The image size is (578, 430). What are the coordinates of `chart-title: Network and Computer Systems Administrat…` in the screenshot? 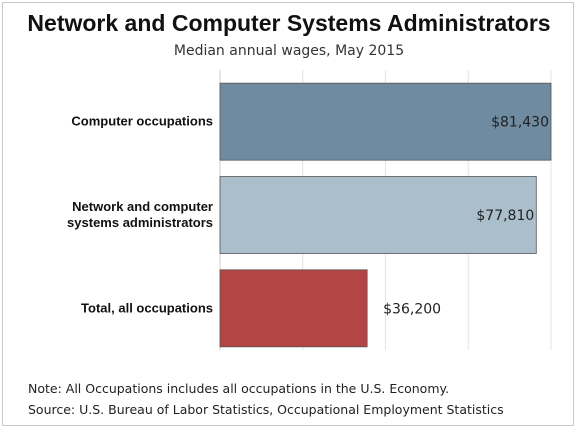 It's located at (289, 23).